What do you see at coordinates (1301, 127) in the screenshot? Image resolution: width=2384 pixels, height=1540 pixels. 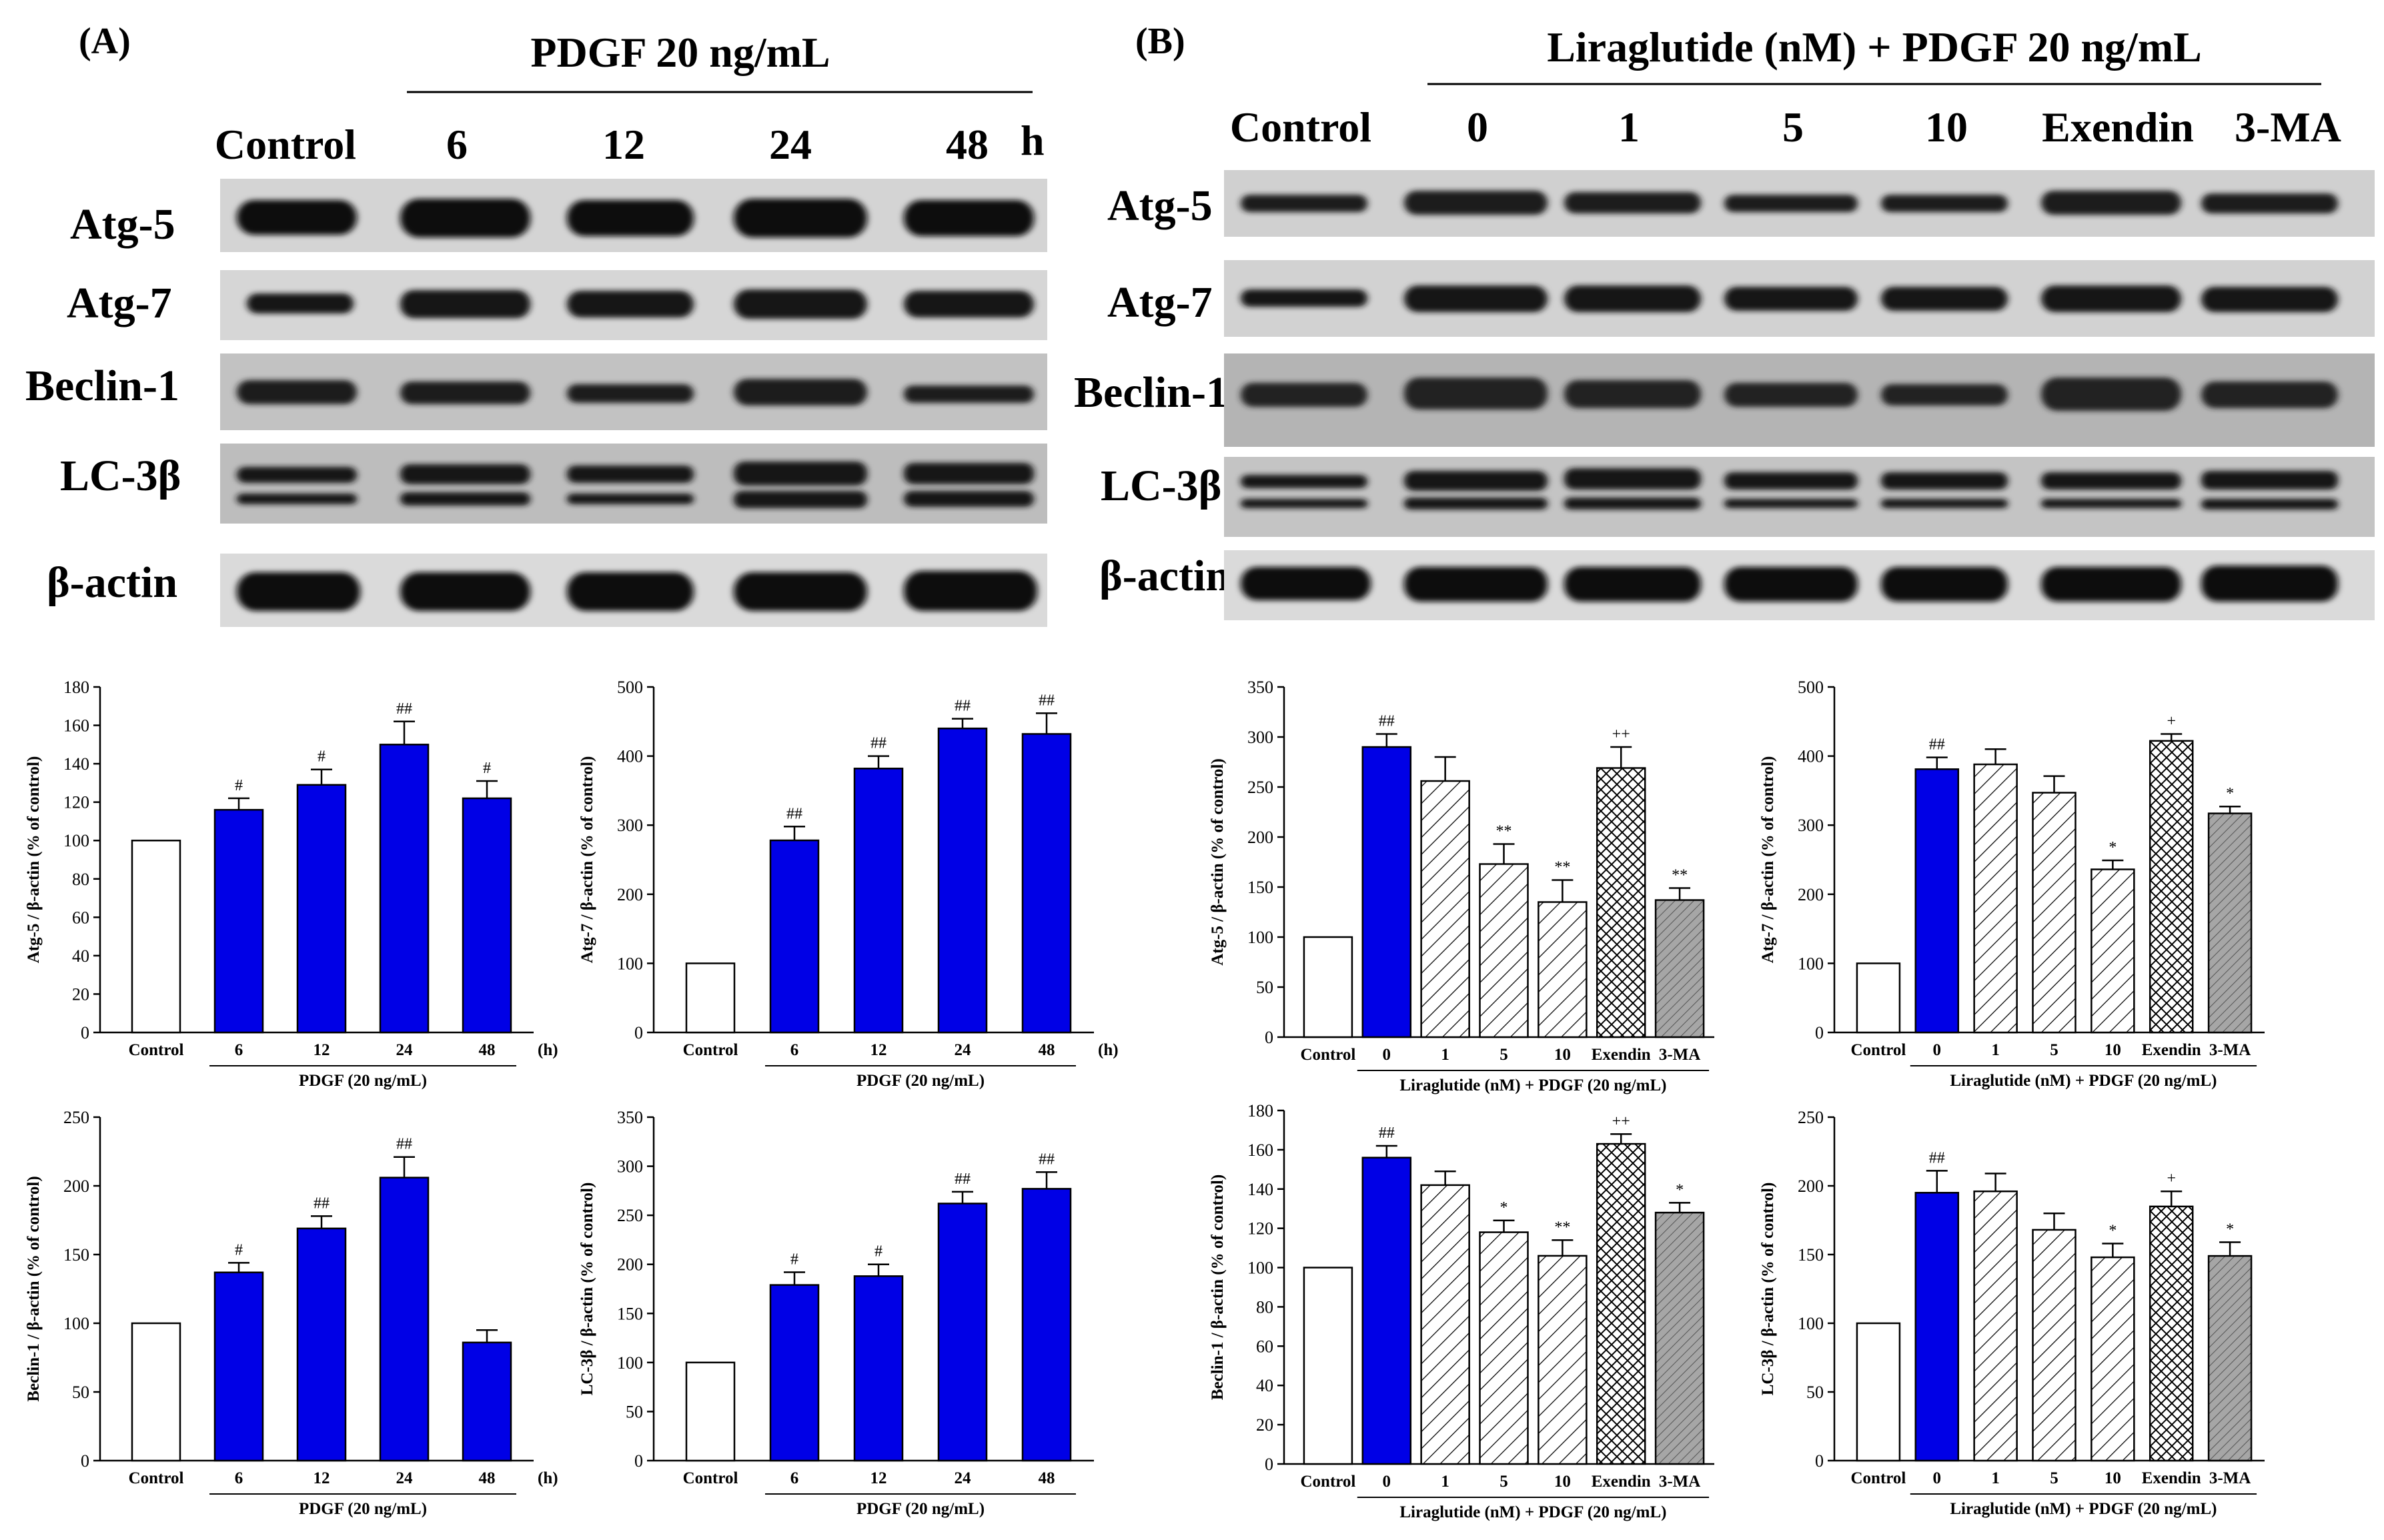 I see `panel-b-lane-control: Control` at bounding box center [1301, 127].